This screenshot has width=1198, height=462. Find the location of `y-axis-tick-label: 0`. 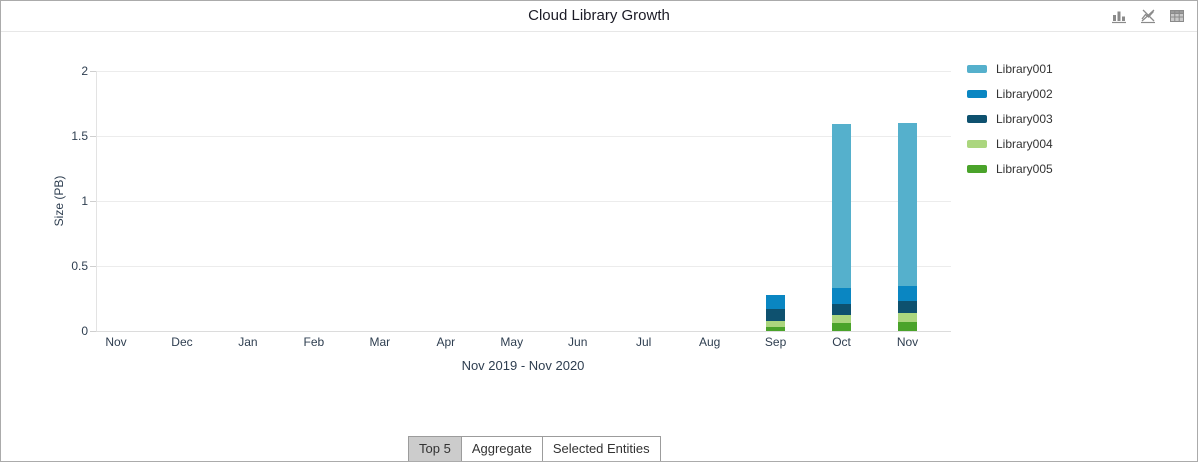

y-axis-tick-label: 0 is located at coordinates (84, 331).